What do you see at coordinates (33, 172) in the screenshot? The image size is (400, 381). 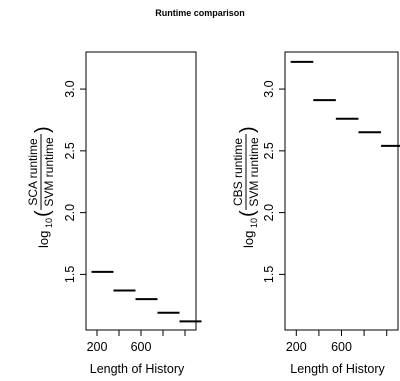 I see `y-label-numerator: SCA runtime` at bounding box center [33, 172].